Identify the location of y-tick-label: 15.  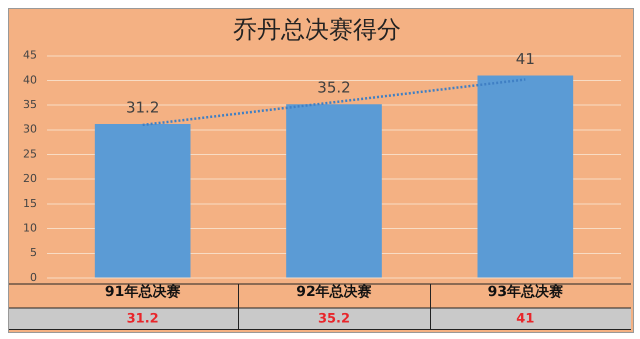
(29, 203).